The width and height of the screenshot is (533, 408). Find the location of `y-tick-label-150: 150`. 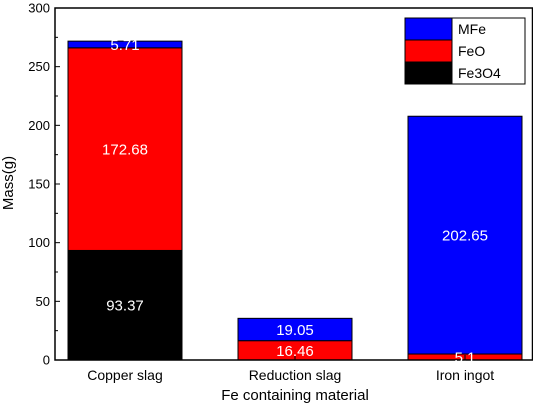

y-tick-label-150: 150 is located at coordinates (39, 184).